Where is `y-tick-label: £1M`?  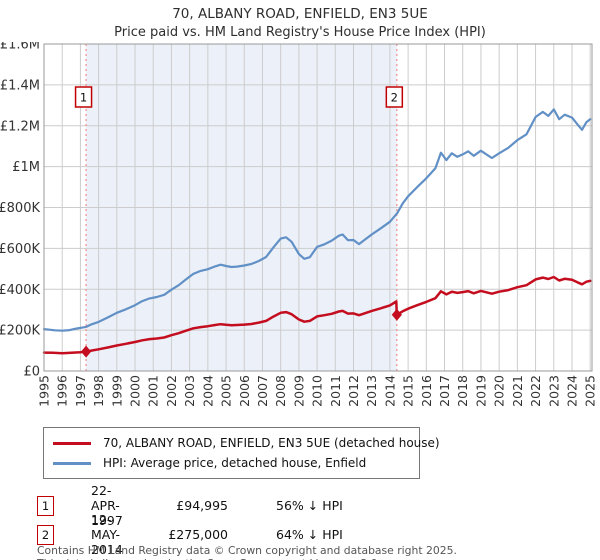
y-tick-label: £1M is located at coordinates (26, 167).